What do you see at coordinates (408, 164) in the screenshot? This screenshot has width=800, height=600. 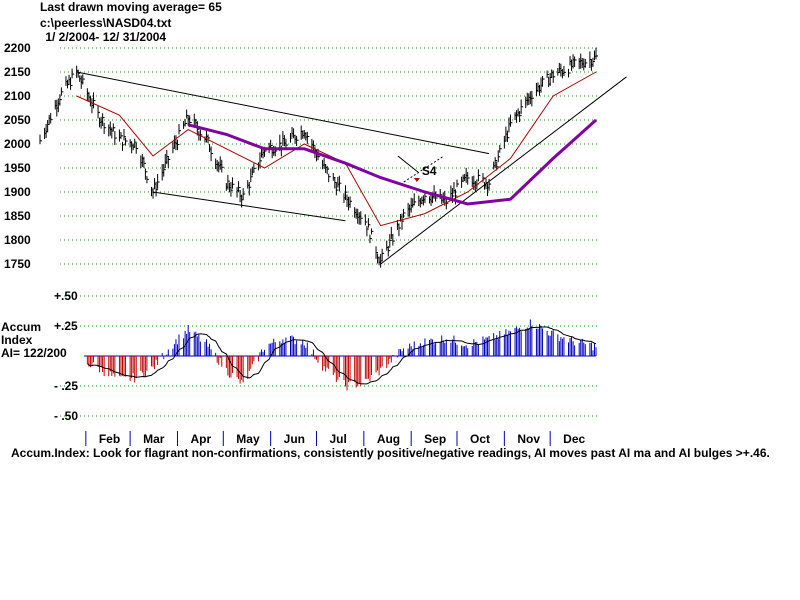 I see `signal-pointer` at bounding box center [408, 164].